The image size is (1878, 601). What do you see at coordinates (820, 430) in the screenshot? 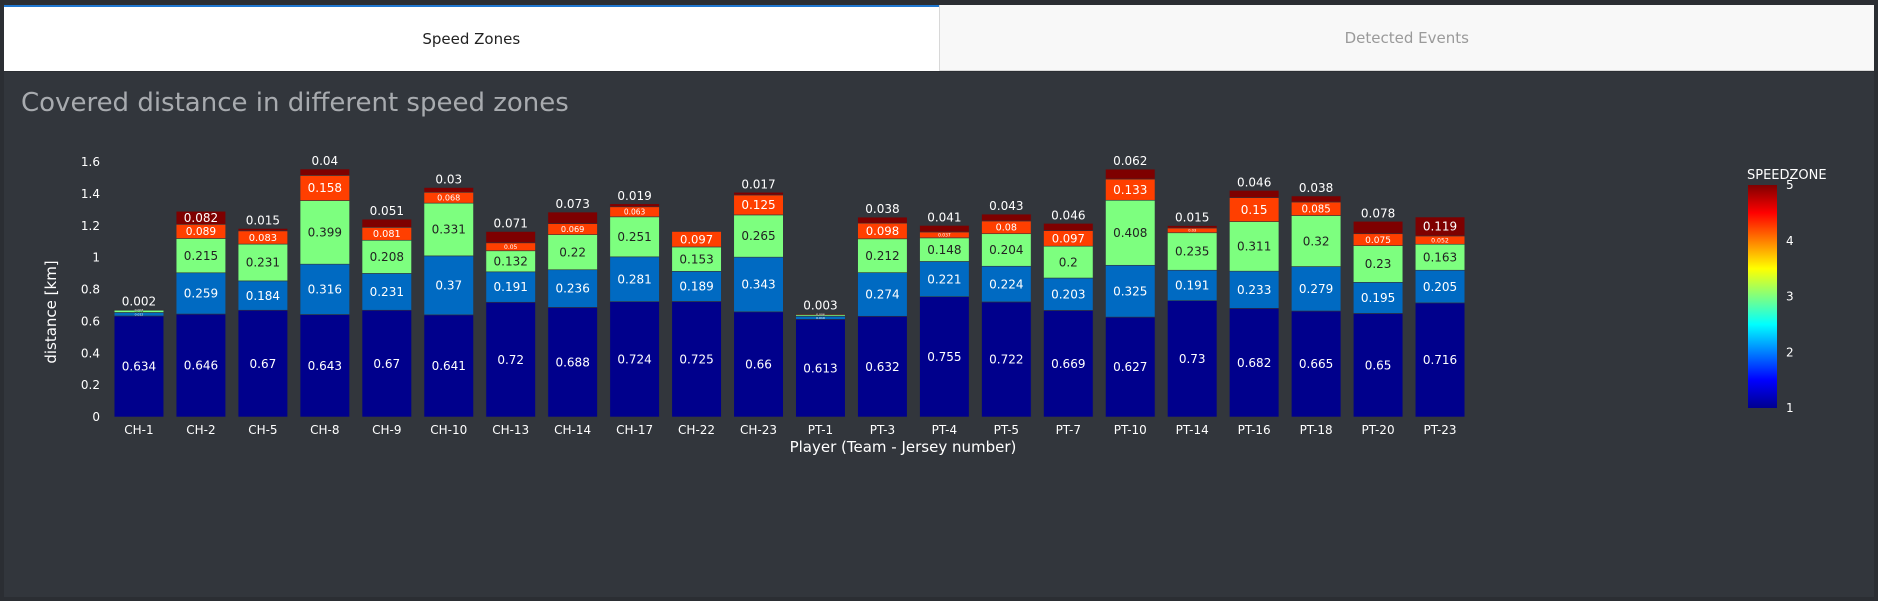
I see `x-tick-label: PT-1` at bounding box center [820, 430].